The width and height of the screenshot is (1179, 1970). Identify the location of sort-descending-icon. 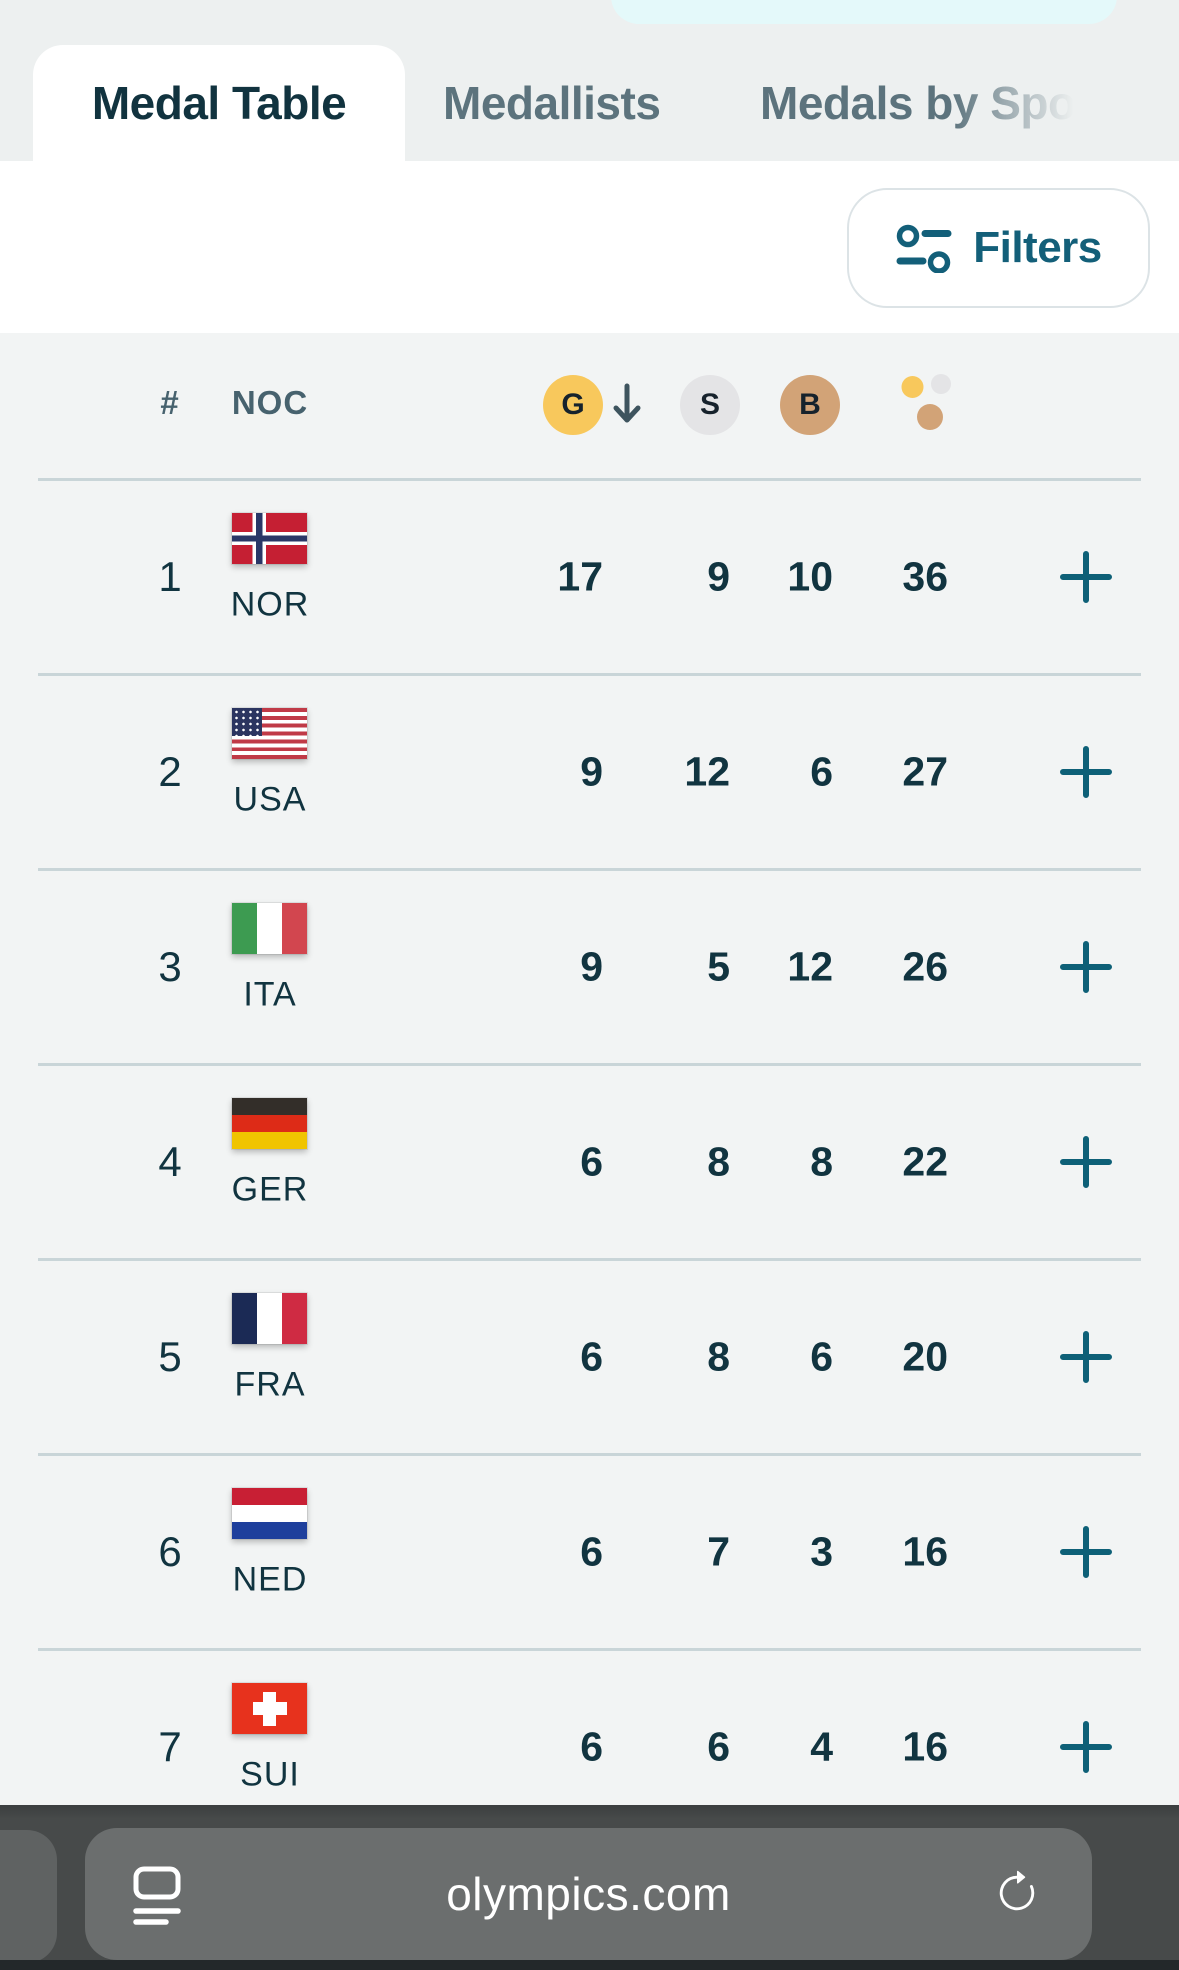
(627, 403).